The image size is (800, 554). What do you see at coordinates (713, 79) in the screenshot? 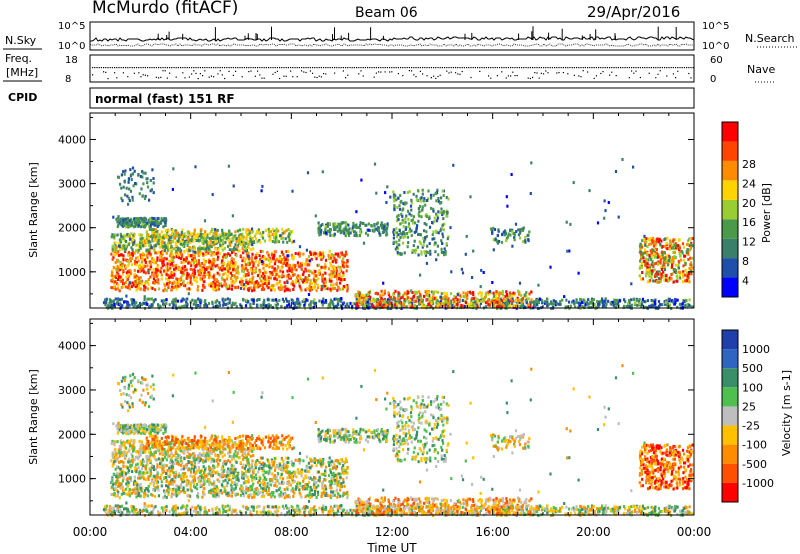
I see `nave-tick-bottom: 0` at bounding box center [713, 79].